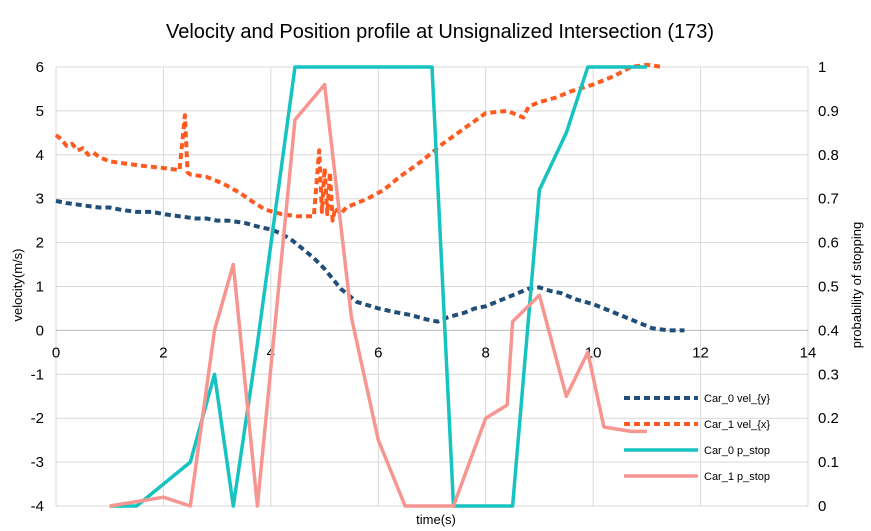 The width and height of the screenshot is (871, 531). What do you see at coordinates (856, 285) in the screenshot?
I see `y-axis-right-label: probability of stopping` at bounding box center [856, 285].